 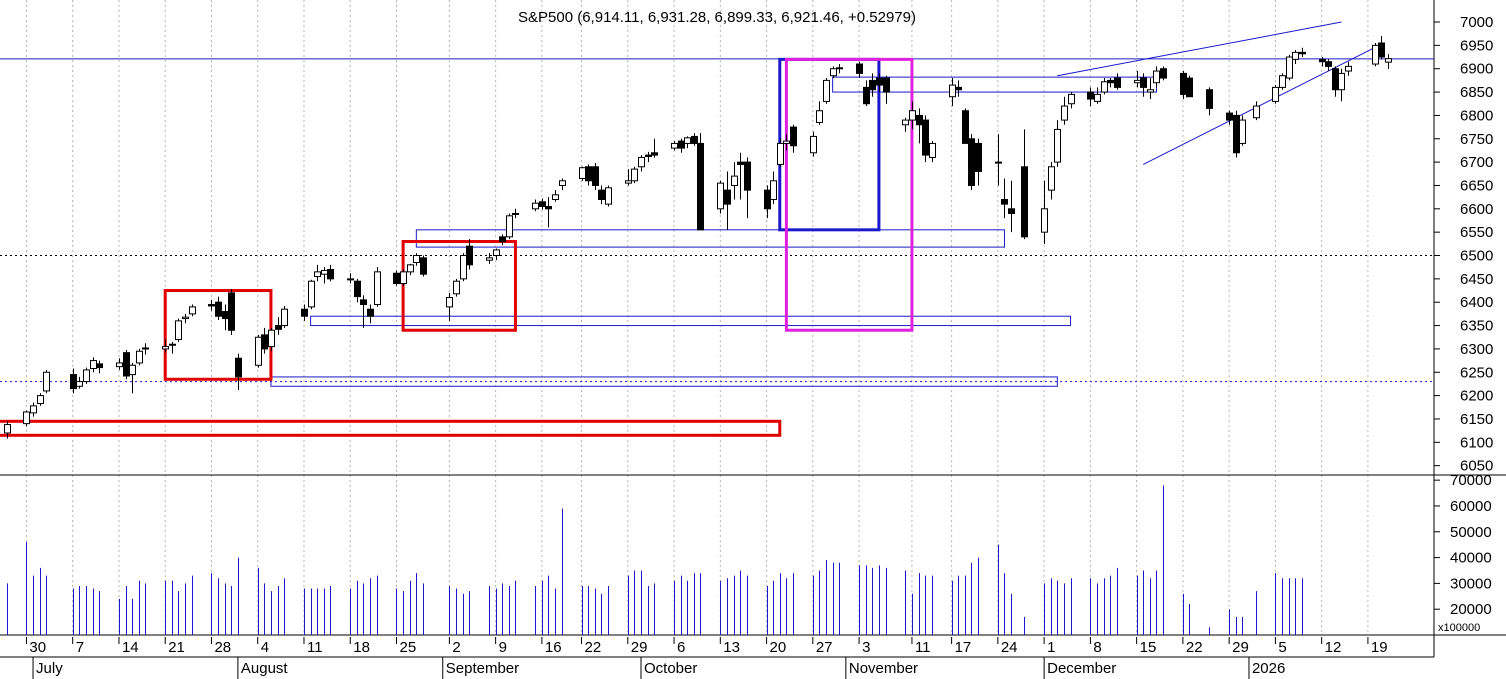 I want to click on x-day-label: 5, so click(x=1282, y=647).